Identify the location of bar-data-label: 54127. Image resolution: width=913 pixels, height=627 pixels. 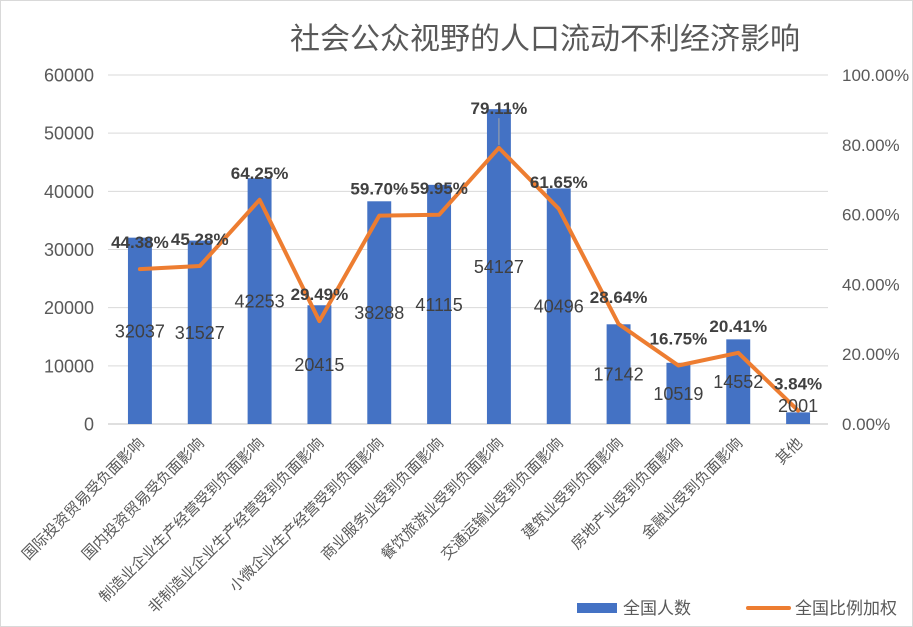
(499, 267).